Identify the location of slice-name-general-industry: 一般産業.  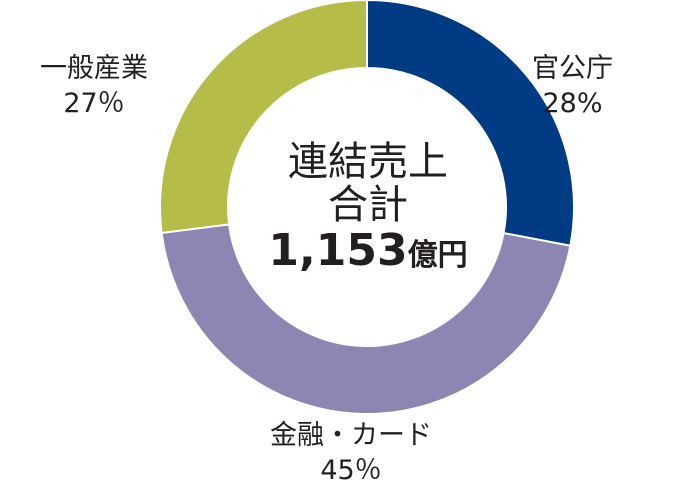
(94, 68).